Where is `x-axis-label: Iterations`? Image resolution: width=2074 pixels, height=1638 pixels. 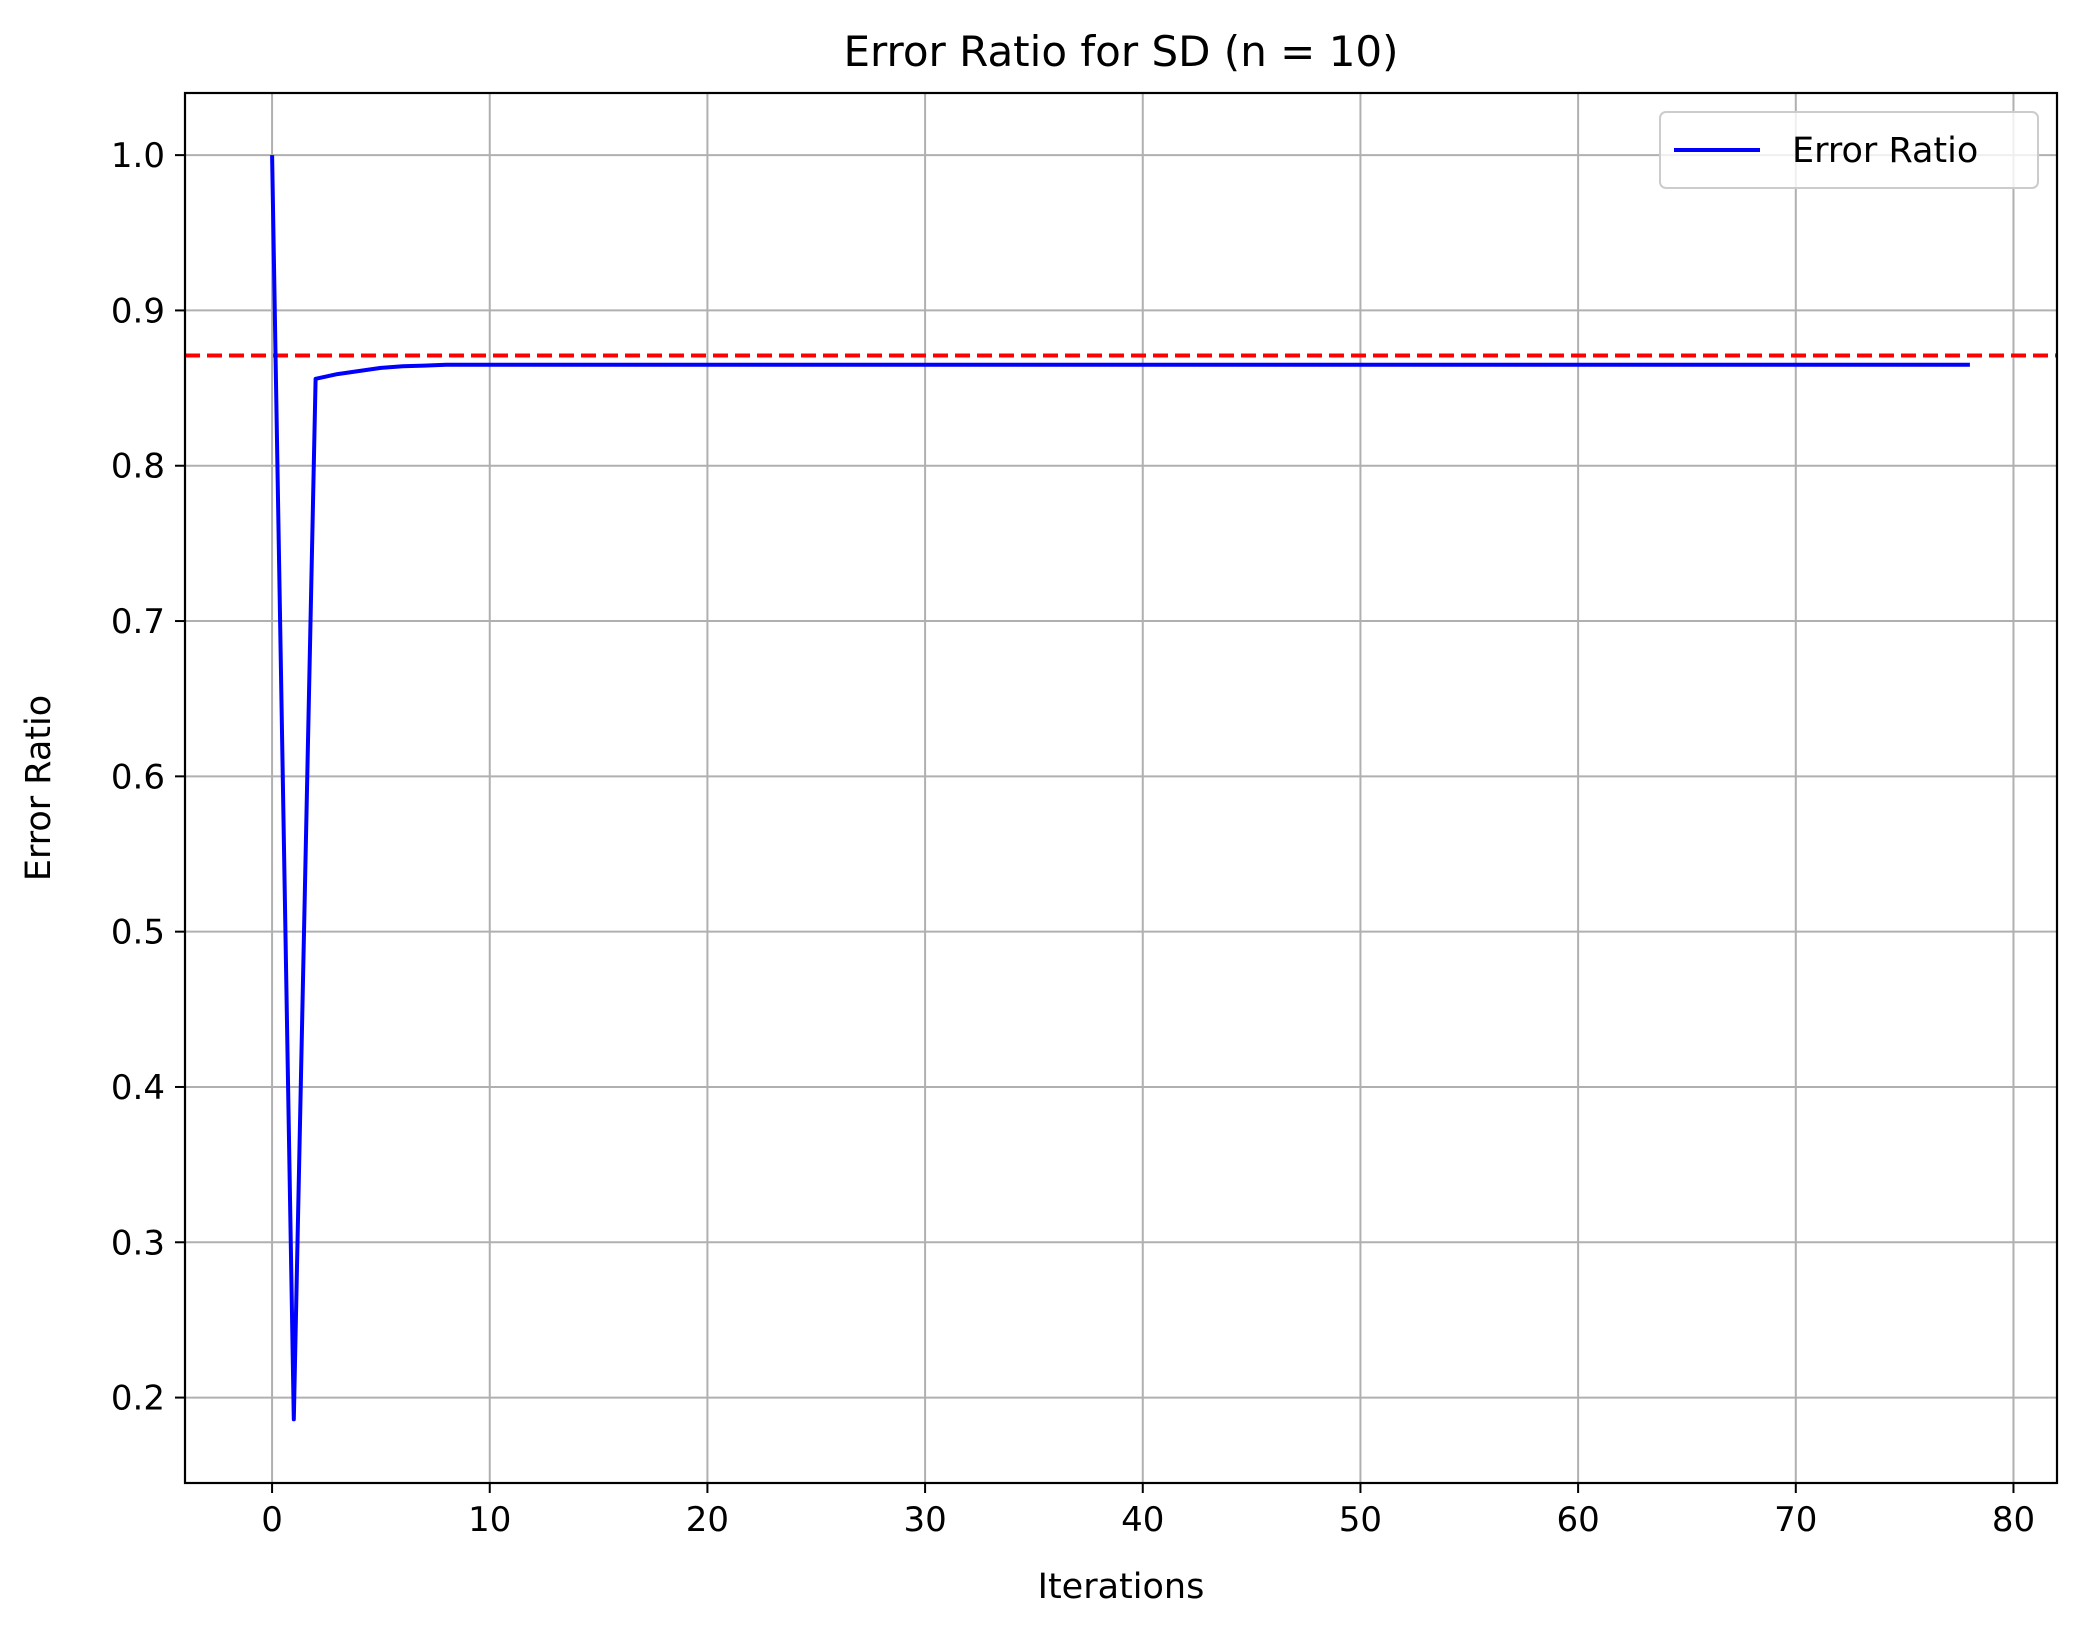
x-axis-label: Iterations is located at coordinates (1121, 1587).